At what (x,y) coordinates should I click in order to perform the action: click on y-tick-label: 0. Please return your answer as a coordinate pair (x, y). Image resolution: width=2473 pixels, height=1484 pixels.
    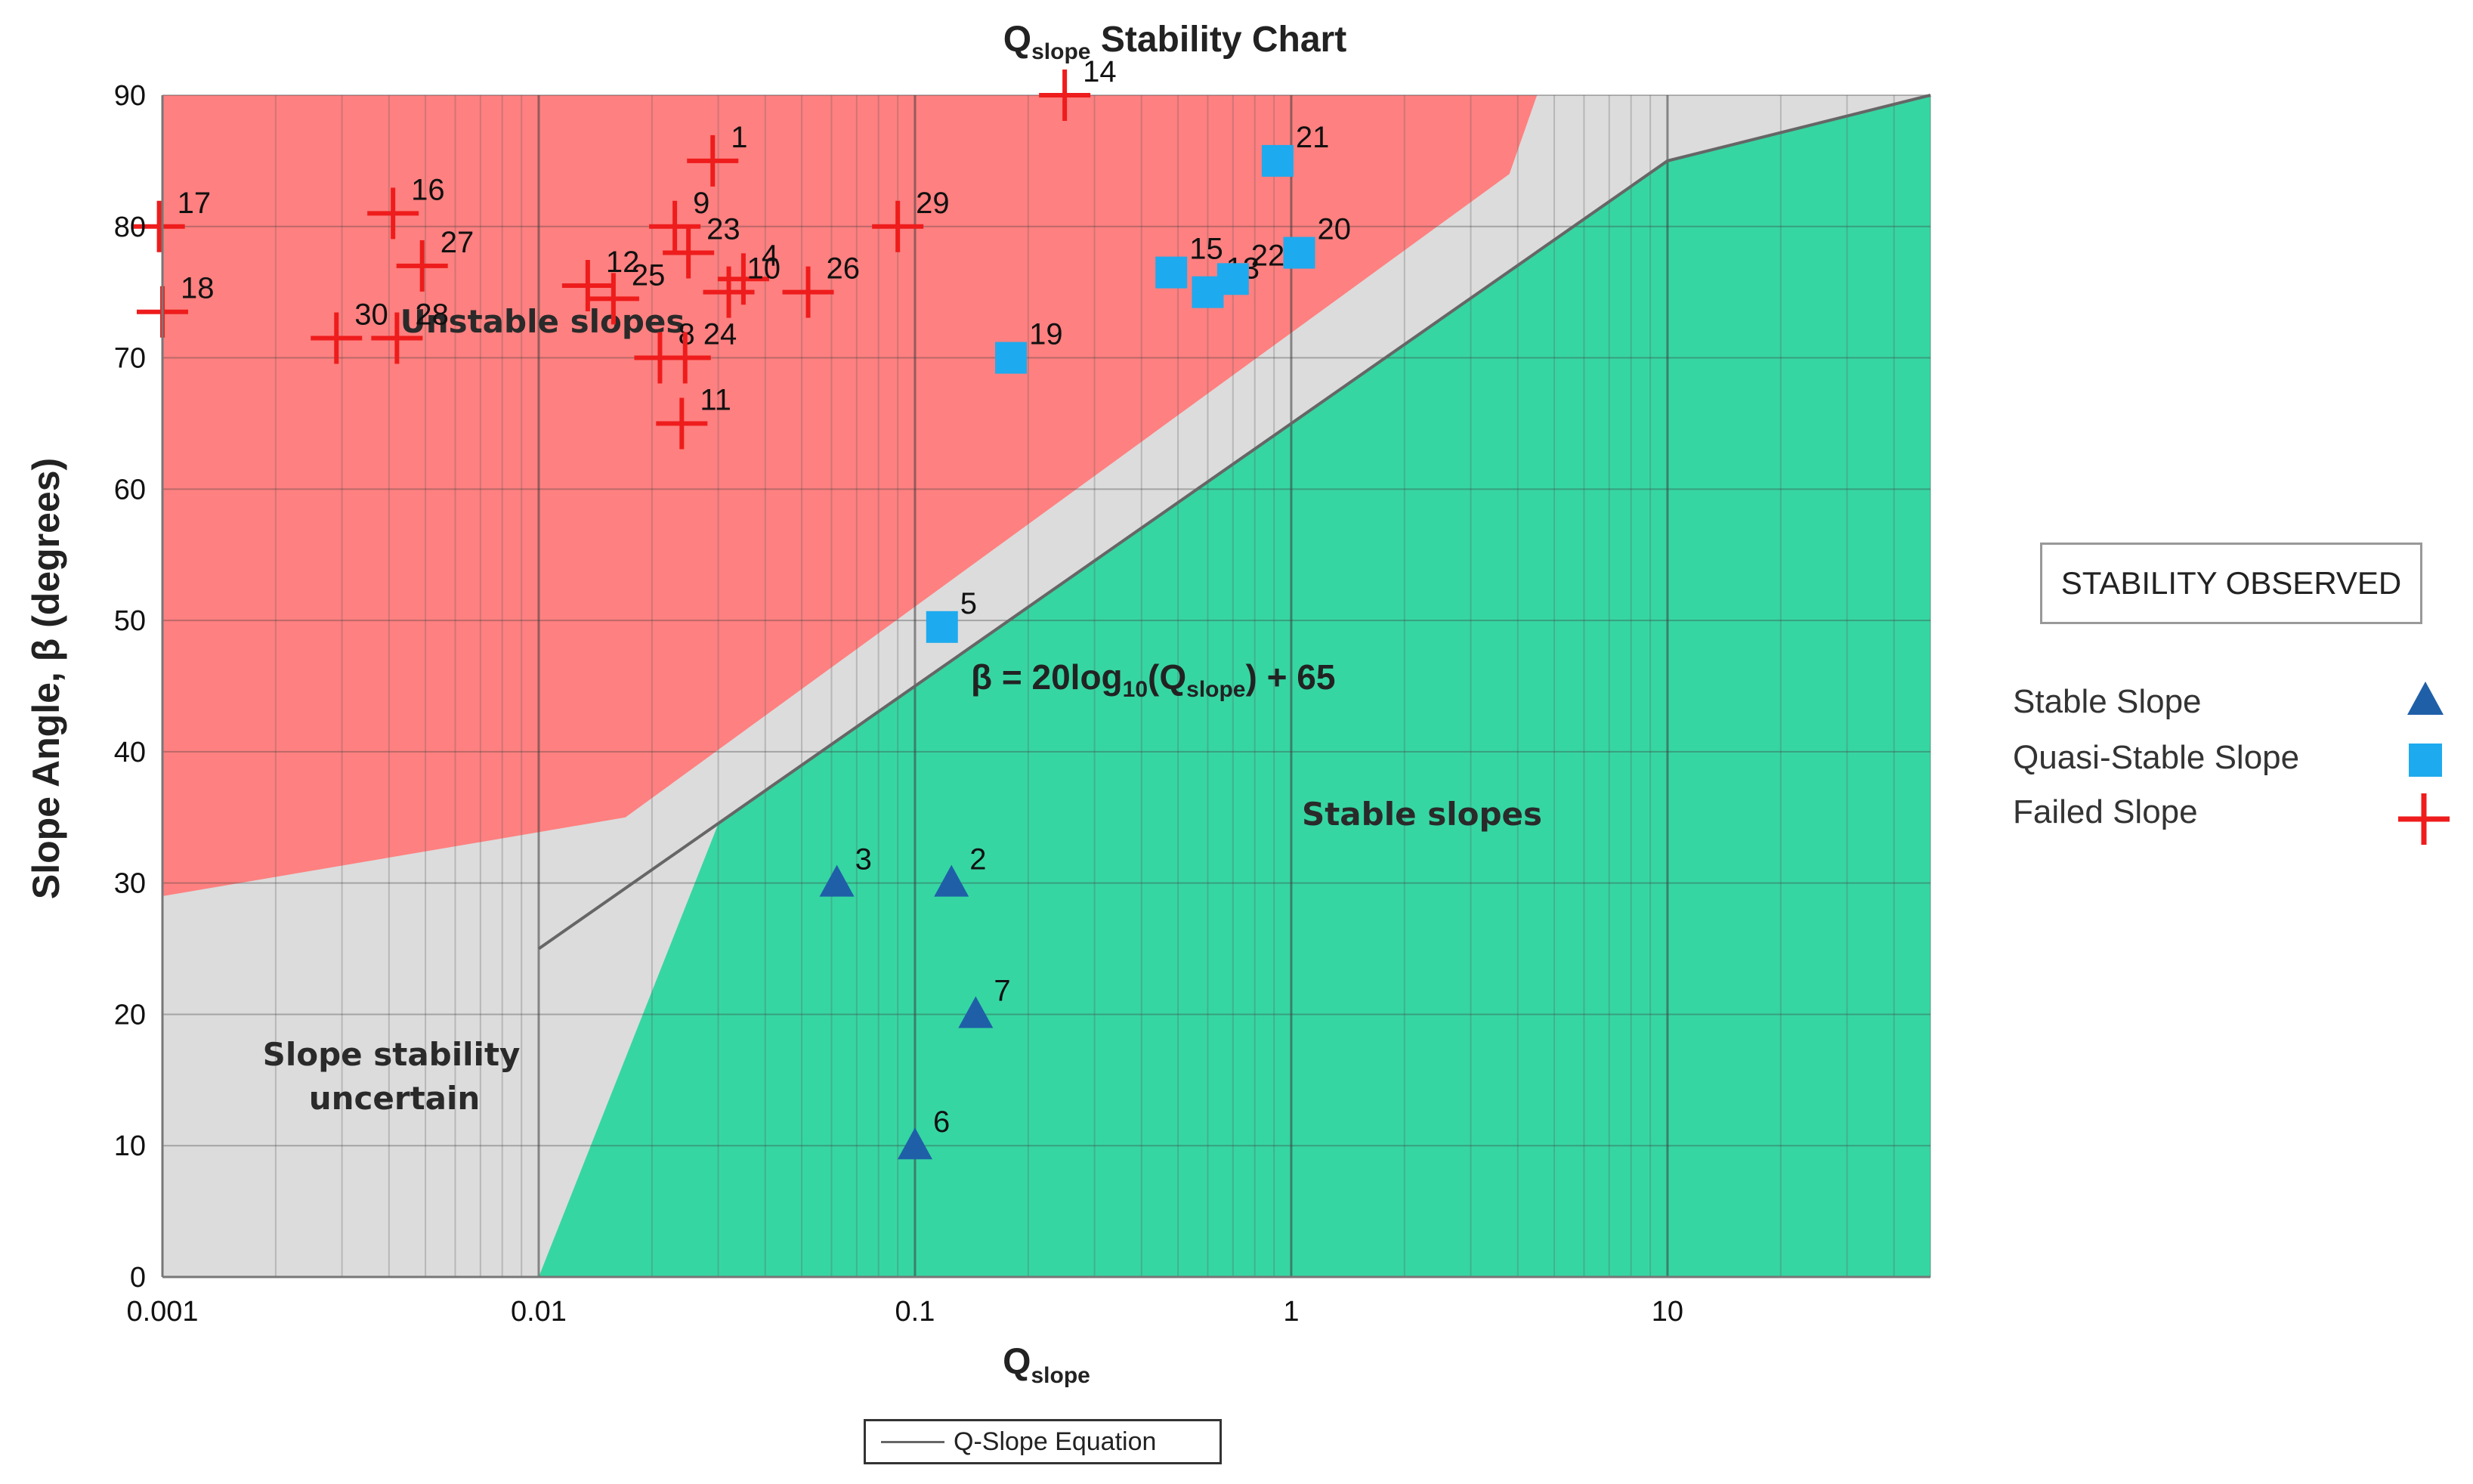
    Looking at the image, I should click on (138, 1278).